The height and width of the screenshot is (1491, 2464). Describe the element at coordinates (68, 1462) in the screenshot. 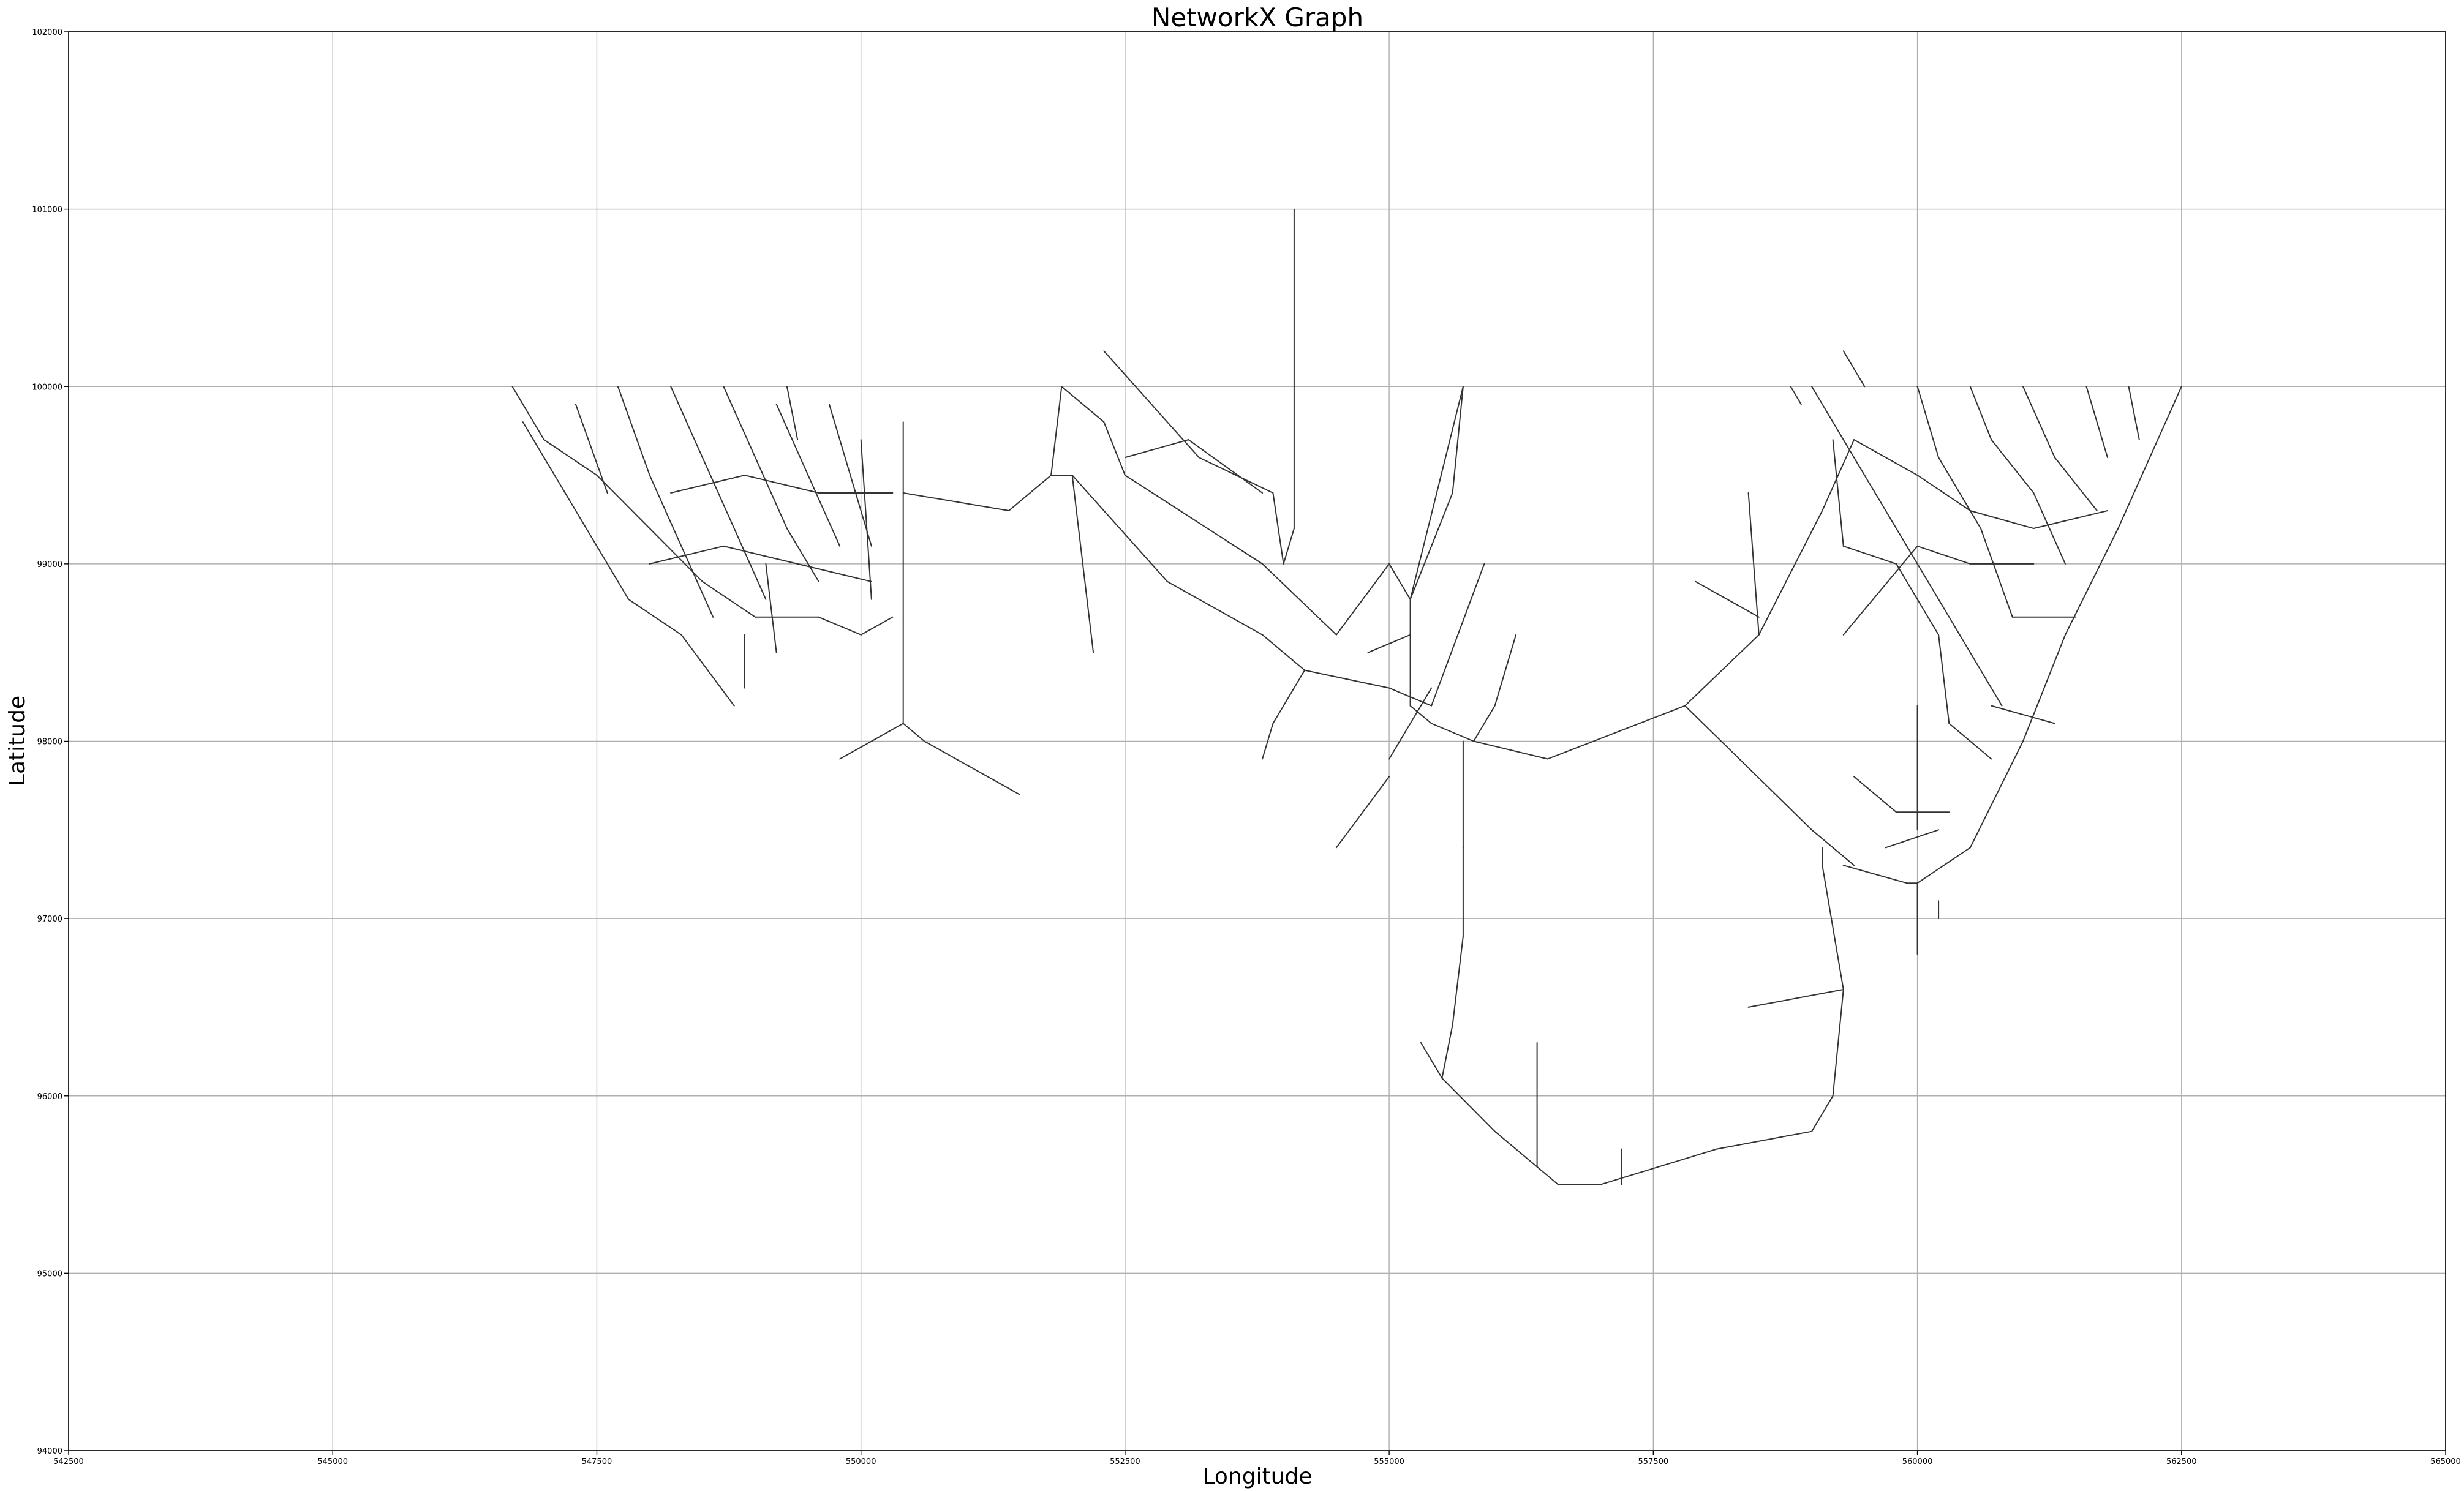

I see `x-tick-label: 542500` at that location.